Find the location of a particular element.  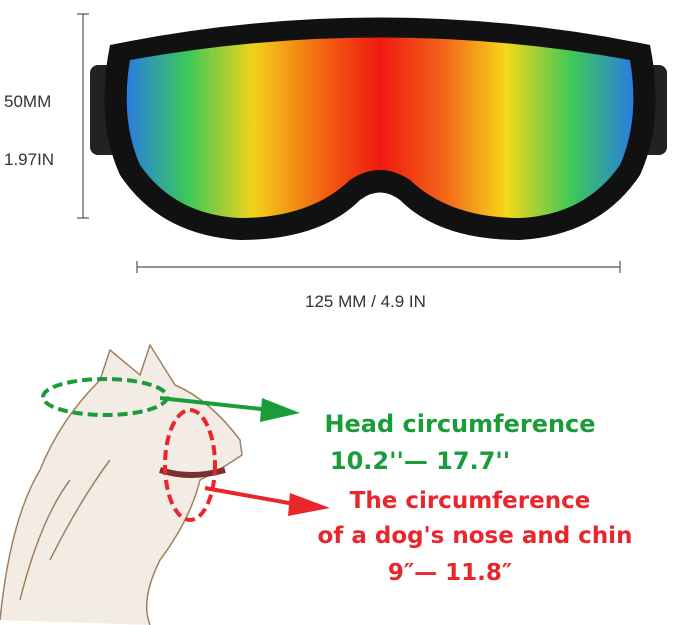

width-label: 125 MM / 4.9 IN is located at coordinates (365, 301).